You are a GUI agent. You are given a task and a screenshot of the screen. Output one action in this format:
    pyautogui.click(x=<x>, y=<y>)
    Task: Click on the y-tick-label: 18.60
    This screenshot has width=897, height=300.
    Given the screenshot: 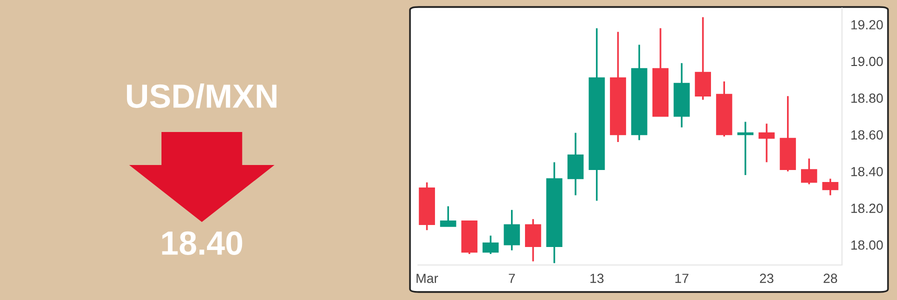 What is the action you would take?
    pyautogui.click(x=867, y=135)
    